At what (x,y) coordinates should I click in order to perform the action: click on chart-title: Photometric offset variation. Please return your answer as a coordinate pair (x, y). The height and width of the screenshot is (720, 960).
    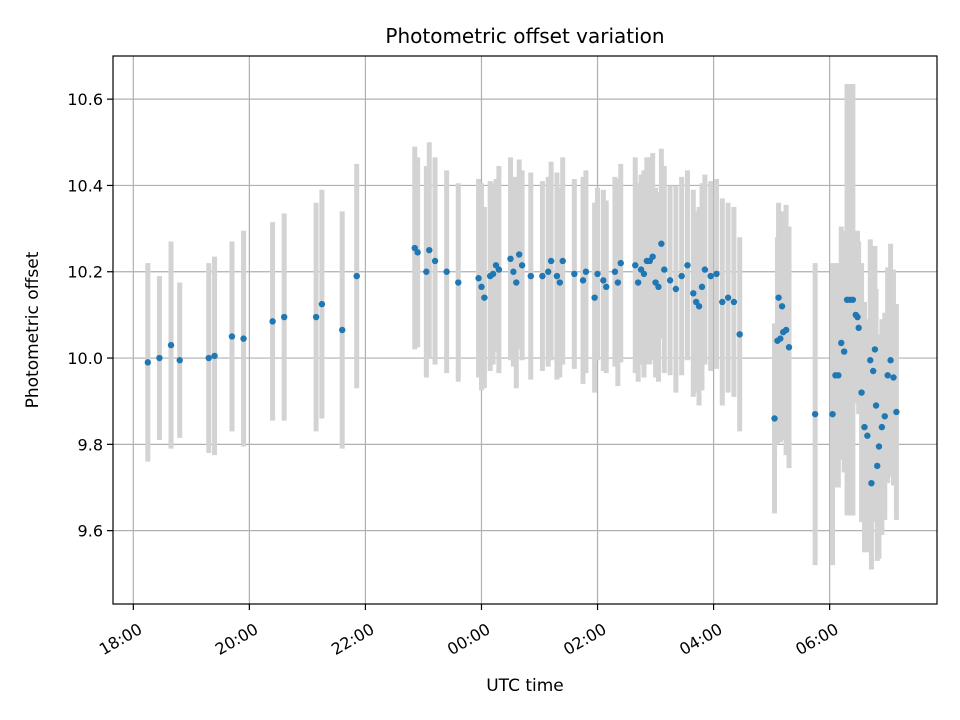
    Looking at the image, I should click on (524, 36).